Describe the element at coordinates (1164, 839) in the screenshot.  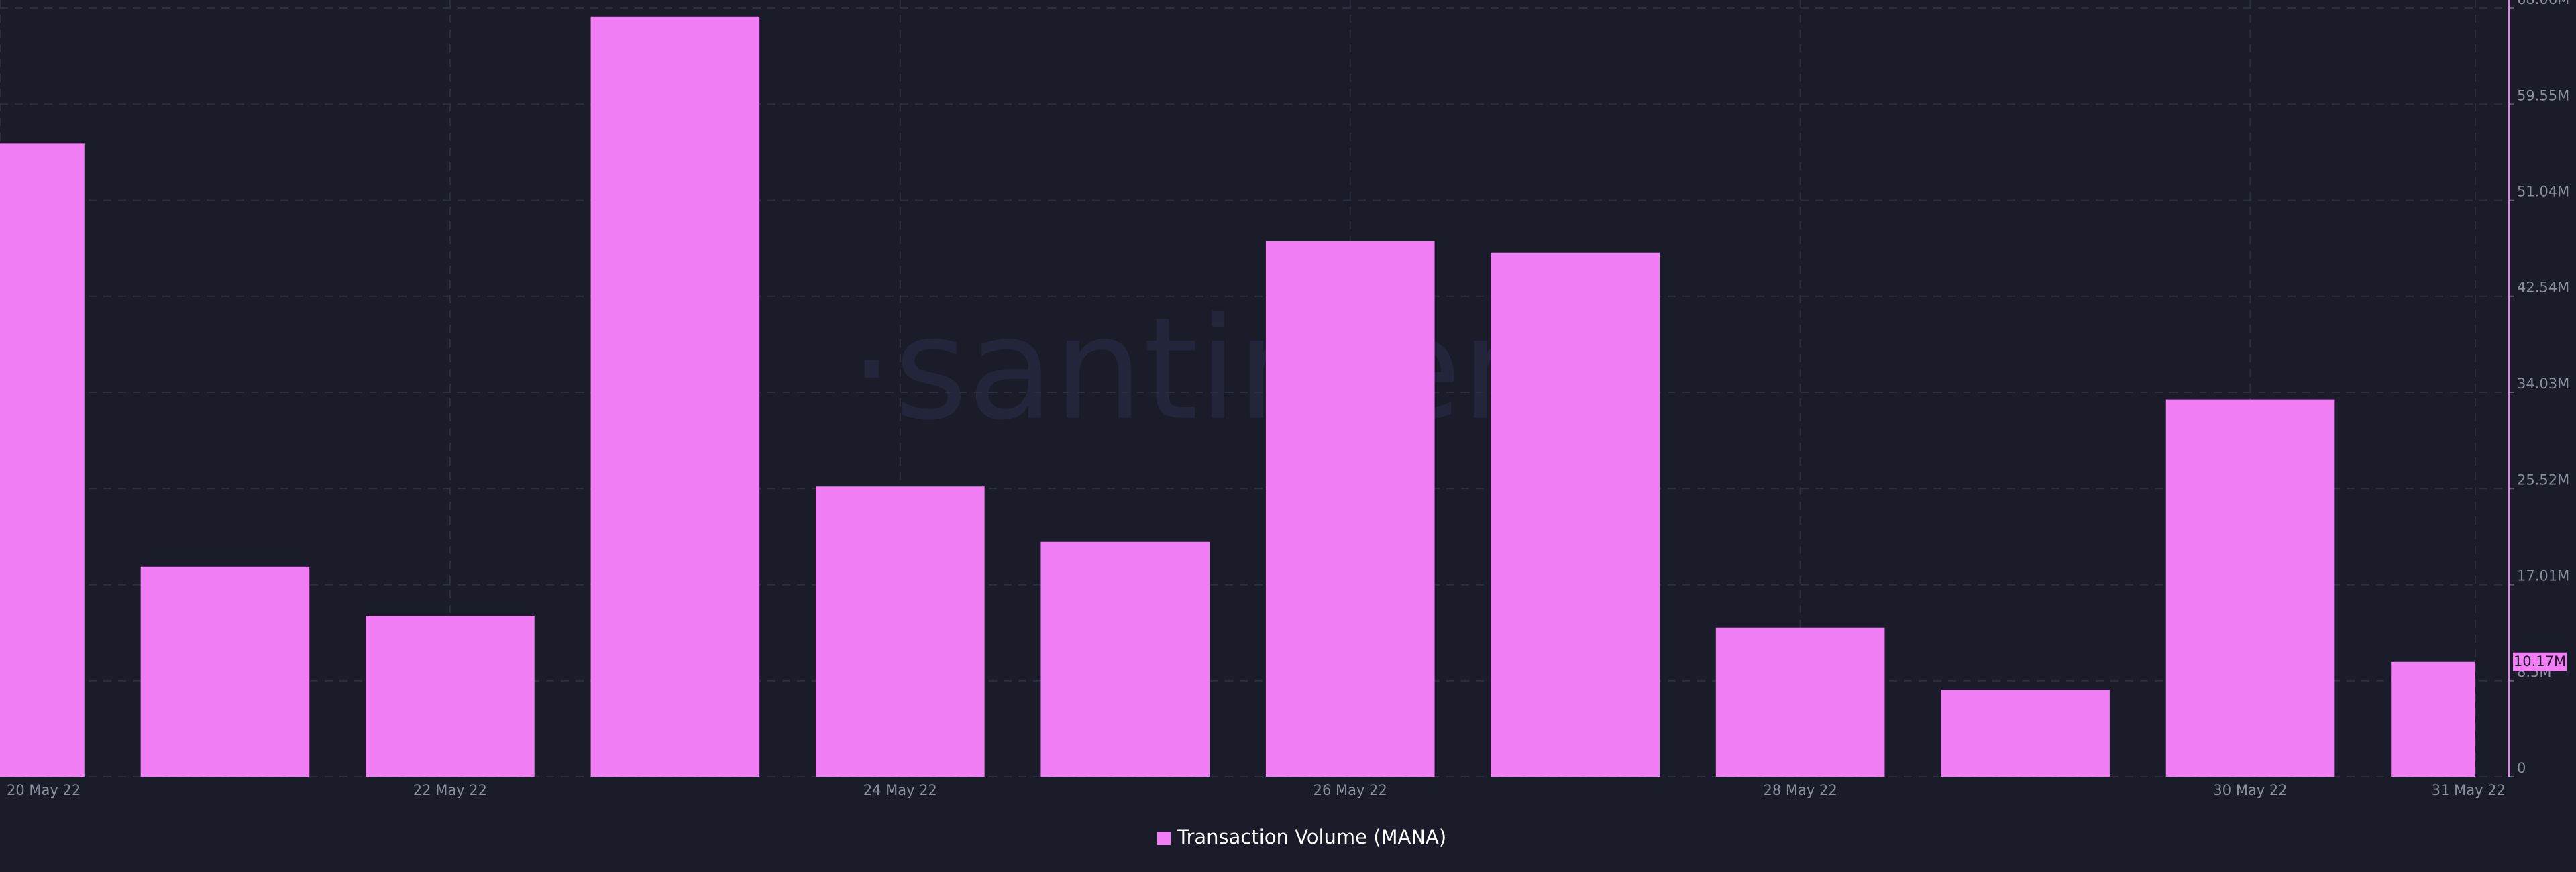
I see `legend-swatch` at that location.